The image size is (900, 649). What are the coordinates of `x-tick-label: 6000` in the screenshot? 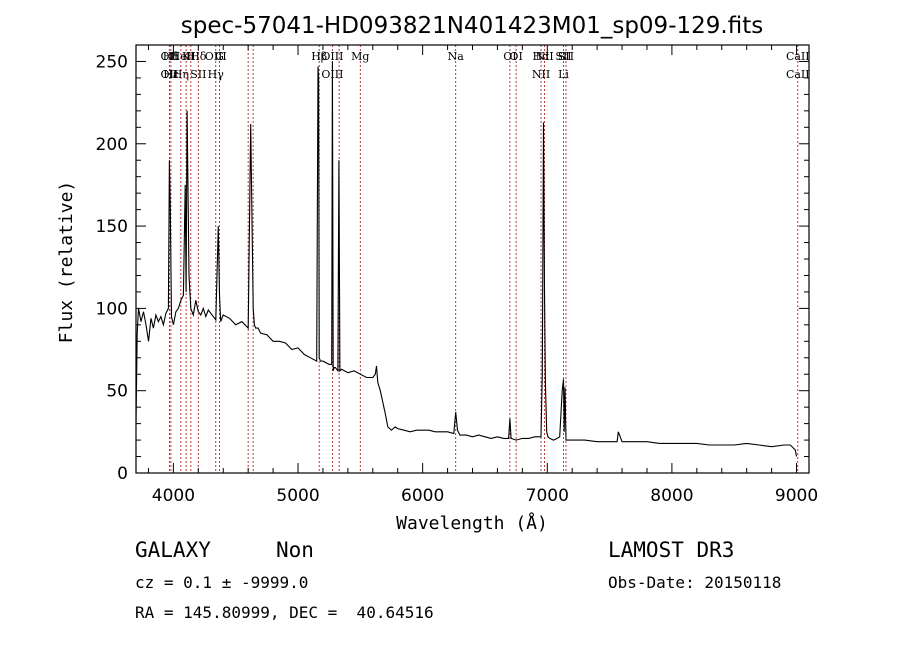 It's located at (422, 496).